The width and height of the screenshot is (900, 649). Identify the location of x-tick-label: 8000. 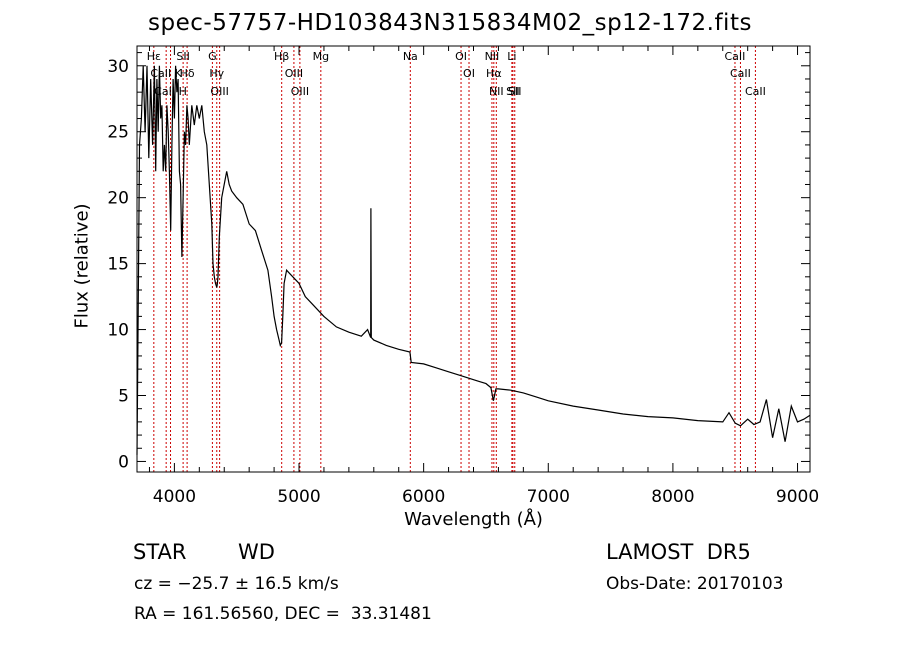
(672, 497).